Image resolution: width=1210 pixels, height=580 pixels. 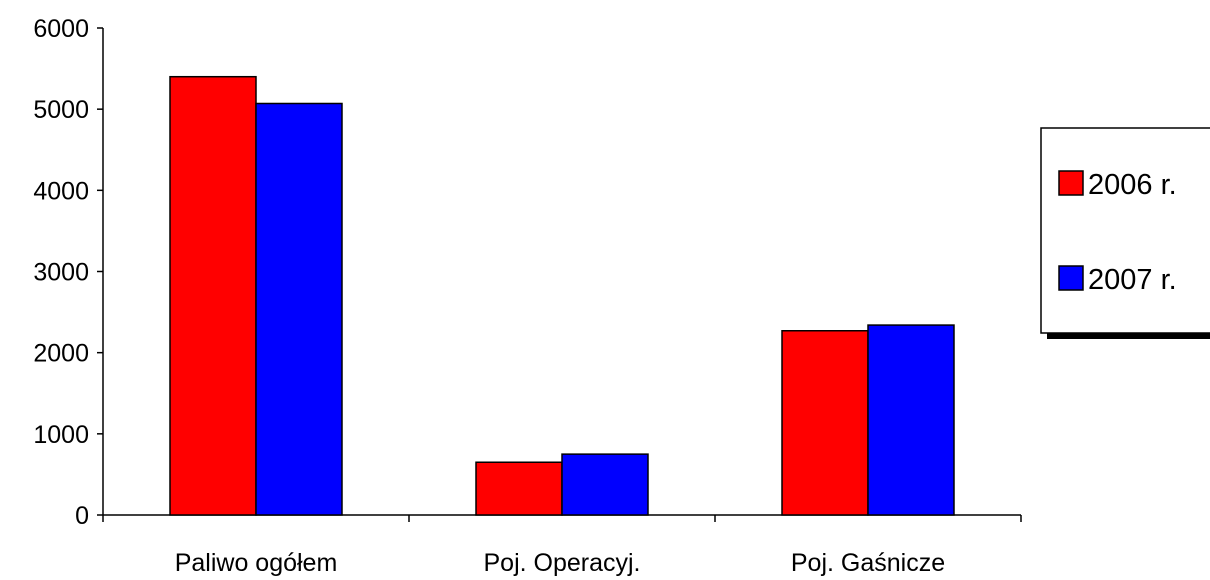 What do you see at coordinates (1125, 230) in the screenshot?
I see `legend-box` at bounding box center [1125, 230].